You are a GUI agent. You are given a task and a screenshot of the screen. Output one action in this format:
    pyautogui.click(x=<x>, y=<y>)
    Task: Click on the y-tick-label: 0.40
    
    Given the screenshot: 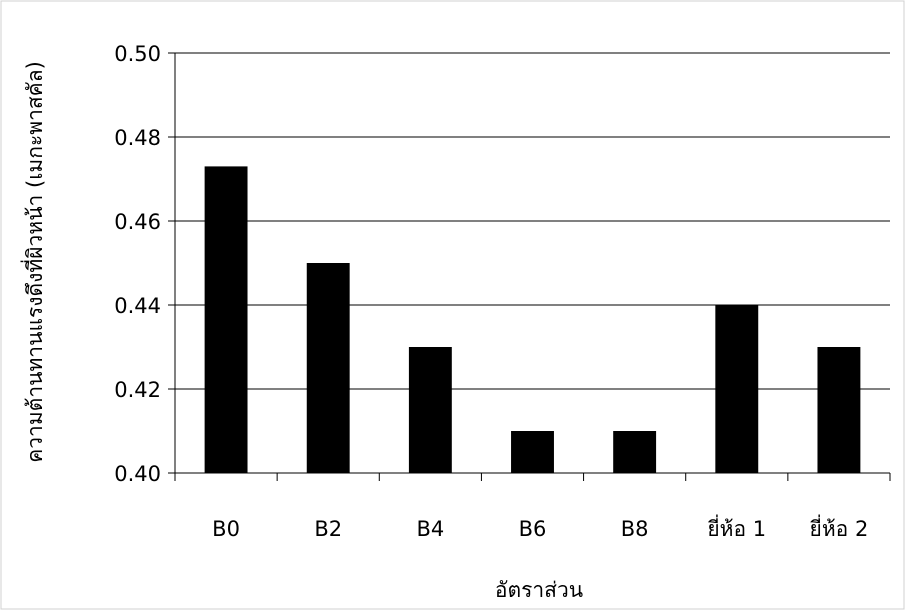 What is the action you would take?
    pyautogui.click(x=137, y=474)
    